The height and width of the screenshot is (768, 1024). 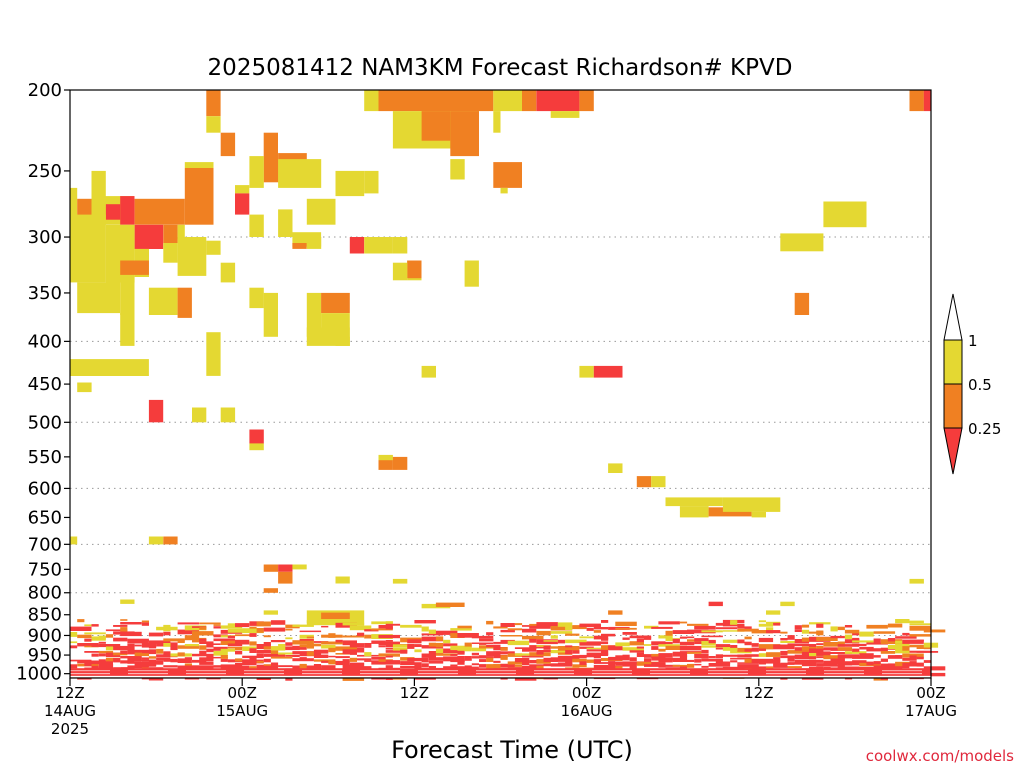 What do you see at coordinates (508, 650) in the screenshot?
I see `boundary-layer-bands` at bounding box center [508, 650].